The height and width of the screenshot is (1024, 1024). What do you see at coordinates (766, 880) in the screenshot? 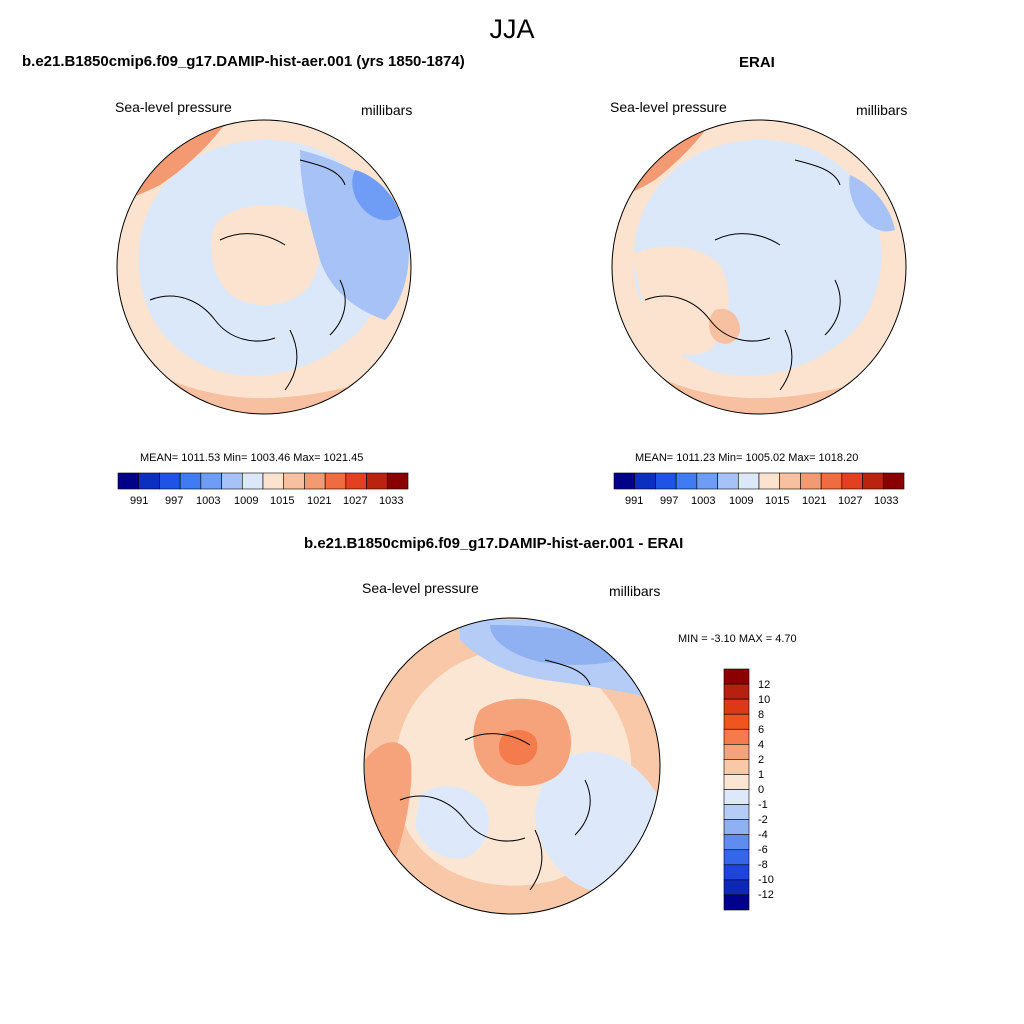
I see `cbar3-label: -10` at bounding box center [766, 880].